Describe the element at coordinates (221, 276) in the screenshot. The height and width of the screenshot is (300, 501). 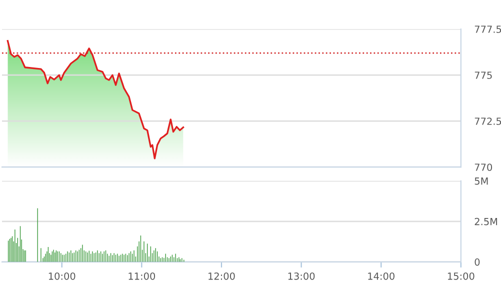
I see `x-tick-label: 12:00` at that location.